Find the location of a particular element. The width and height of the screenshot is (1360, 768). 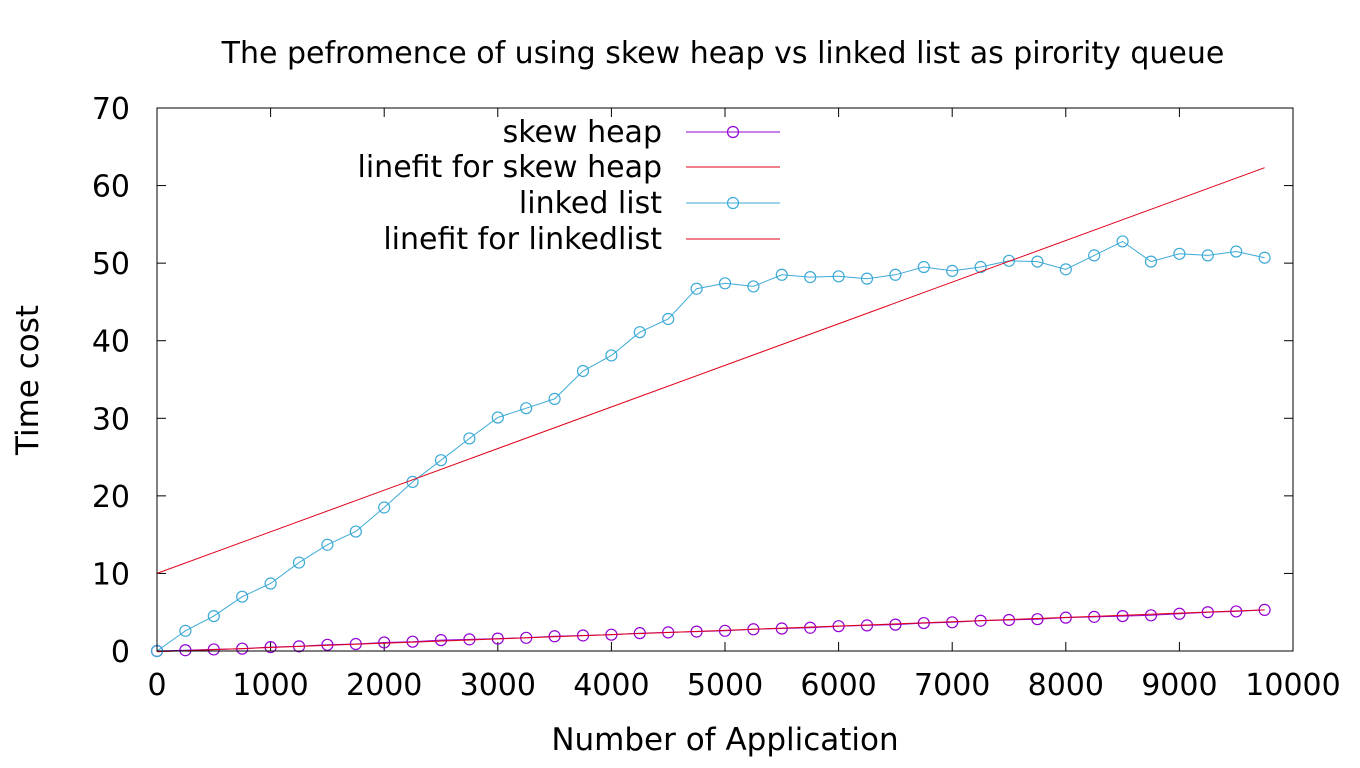

x-tick-label: 5000 is located at coordinates (725, 685).